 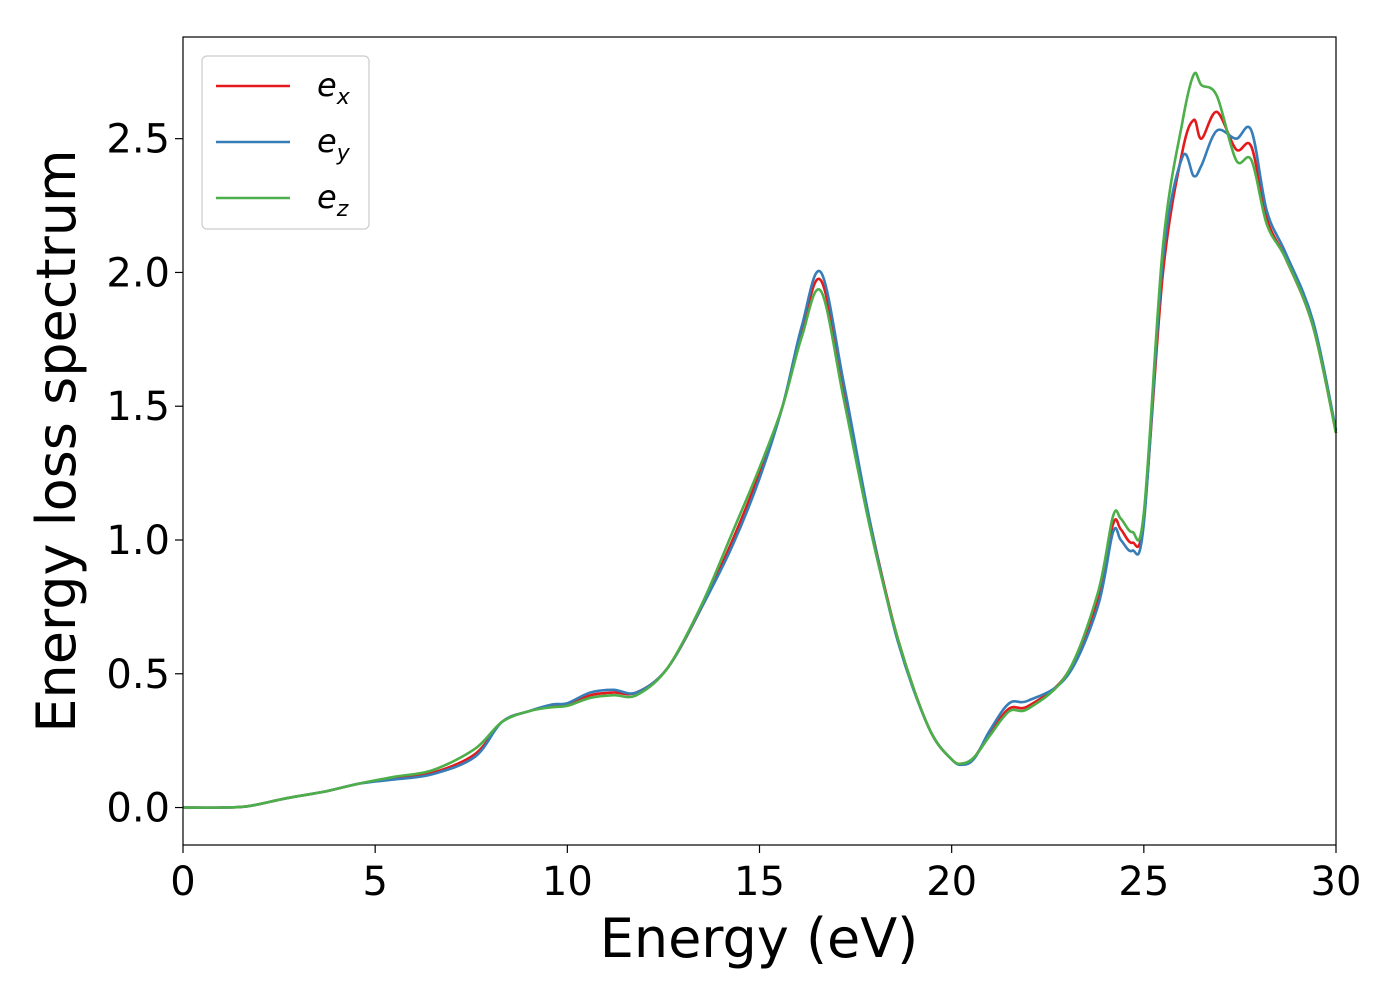 I want to click on y-tick-label: 1.0, so click(x=138, y=541).